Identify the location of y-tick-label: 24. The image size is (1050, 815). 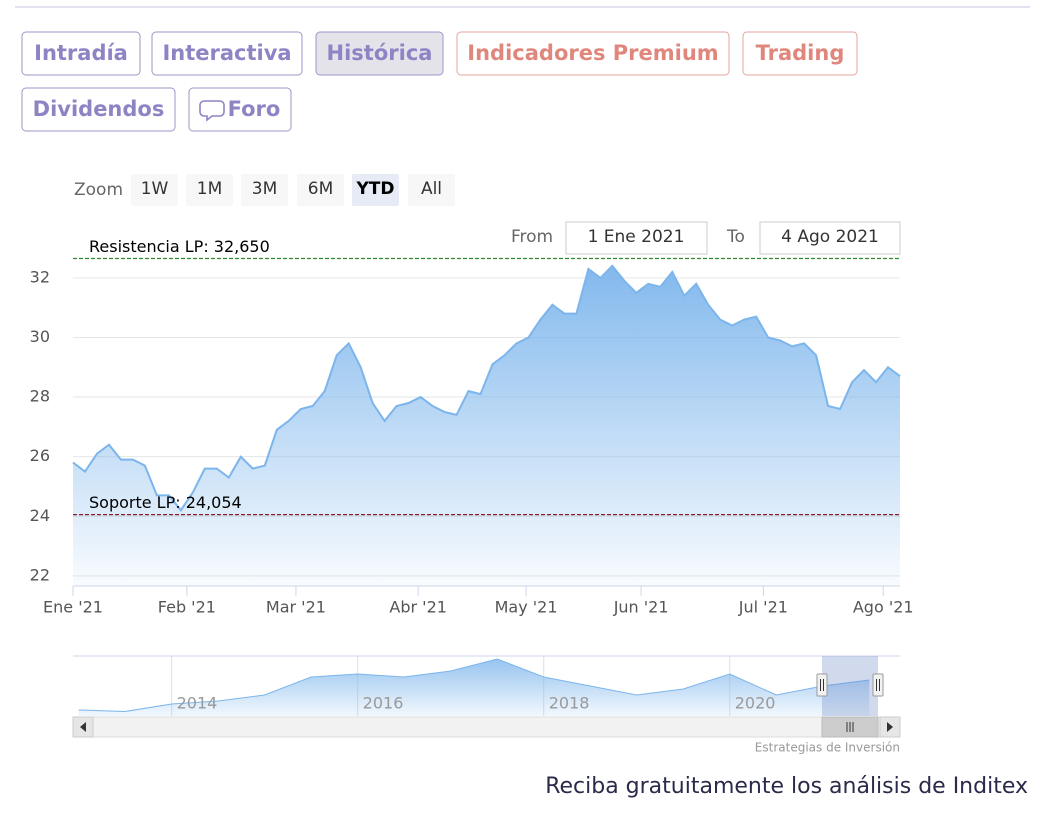
(40, 515).